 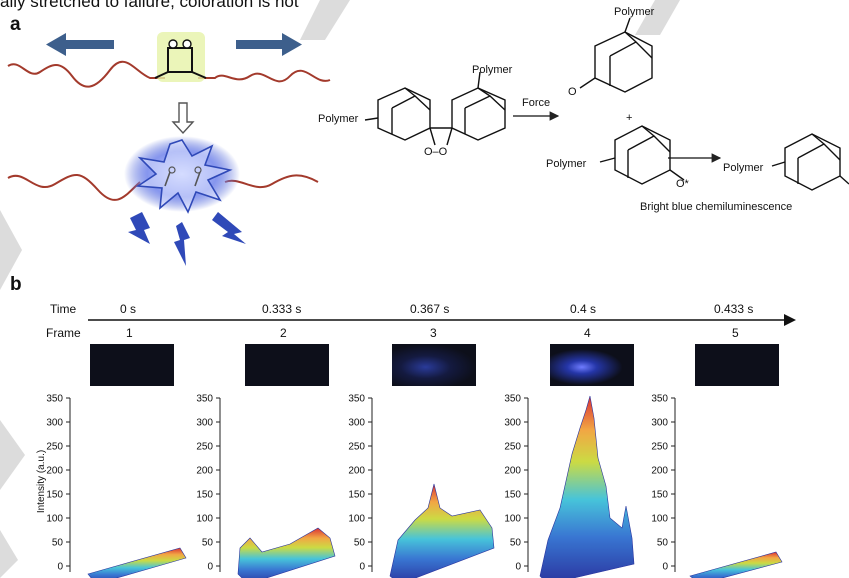 I want to click on chemiluminescence-caption: Bright blue chemiluminescence, so click(x=716, y=207).